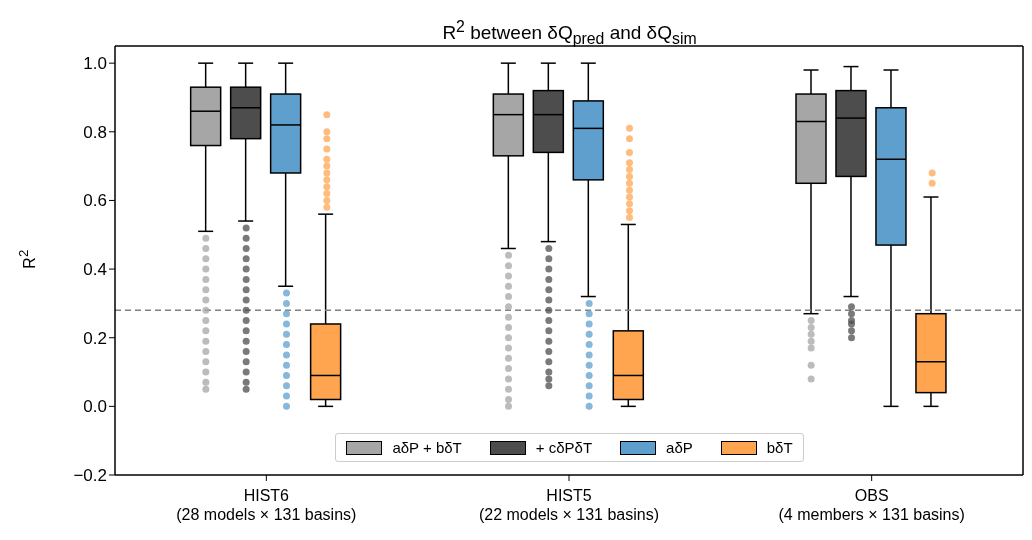 Image resolution: width=1032 pixels, height=540 pixels. Describe the element at coordinates (95, 338) in the screenshot. I see `y-tick-label: 0.2` at that location.